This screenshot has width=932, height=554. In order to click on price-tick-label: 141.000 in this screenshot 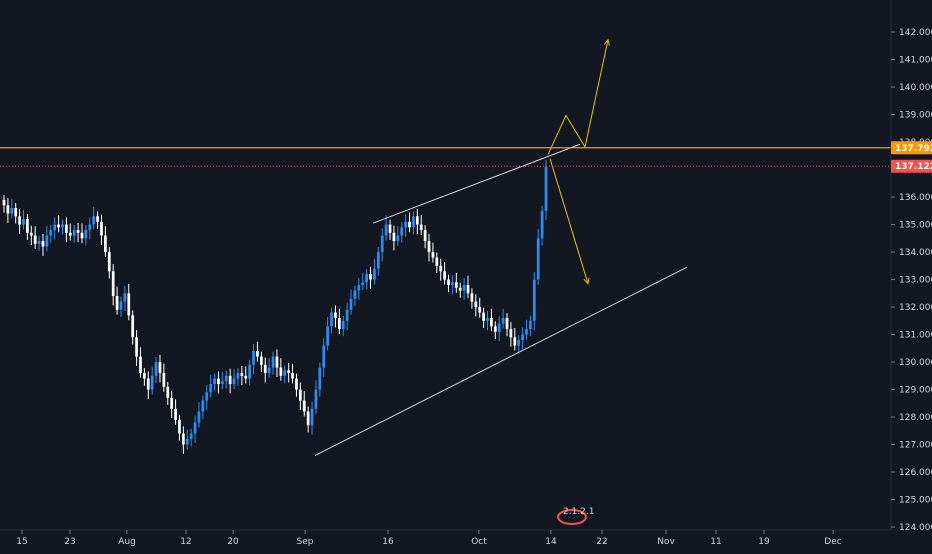, I will do `click(915, 61)`.